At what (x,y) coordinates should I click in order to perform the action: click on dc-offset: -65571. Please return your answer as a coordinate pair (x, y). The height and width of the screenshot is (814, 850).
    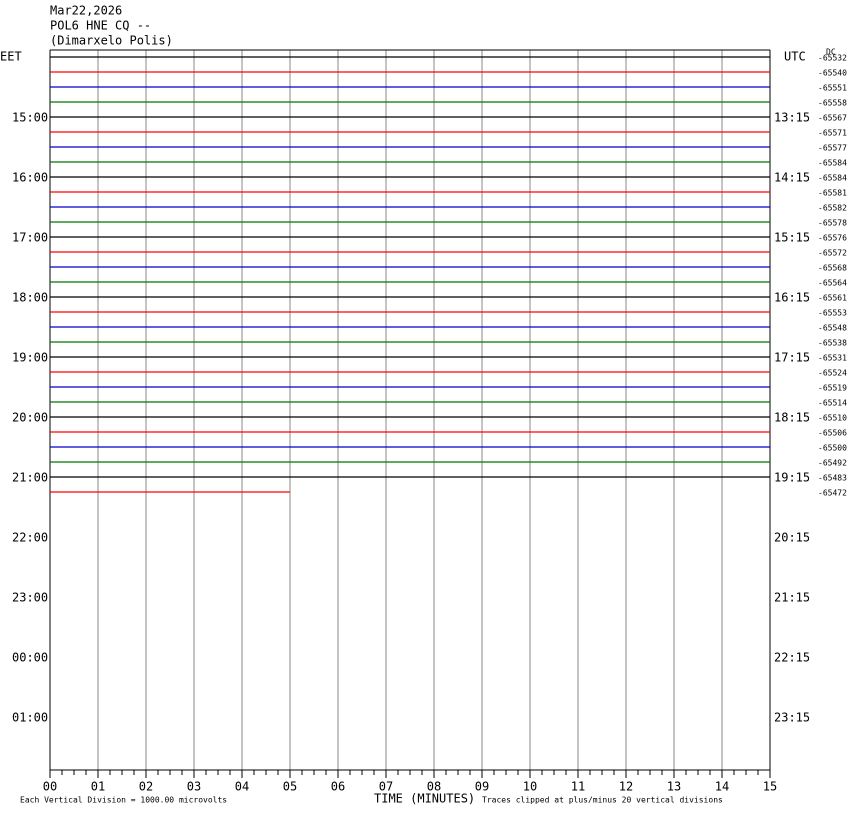
    Looking at the image, I should click on (832, 133).